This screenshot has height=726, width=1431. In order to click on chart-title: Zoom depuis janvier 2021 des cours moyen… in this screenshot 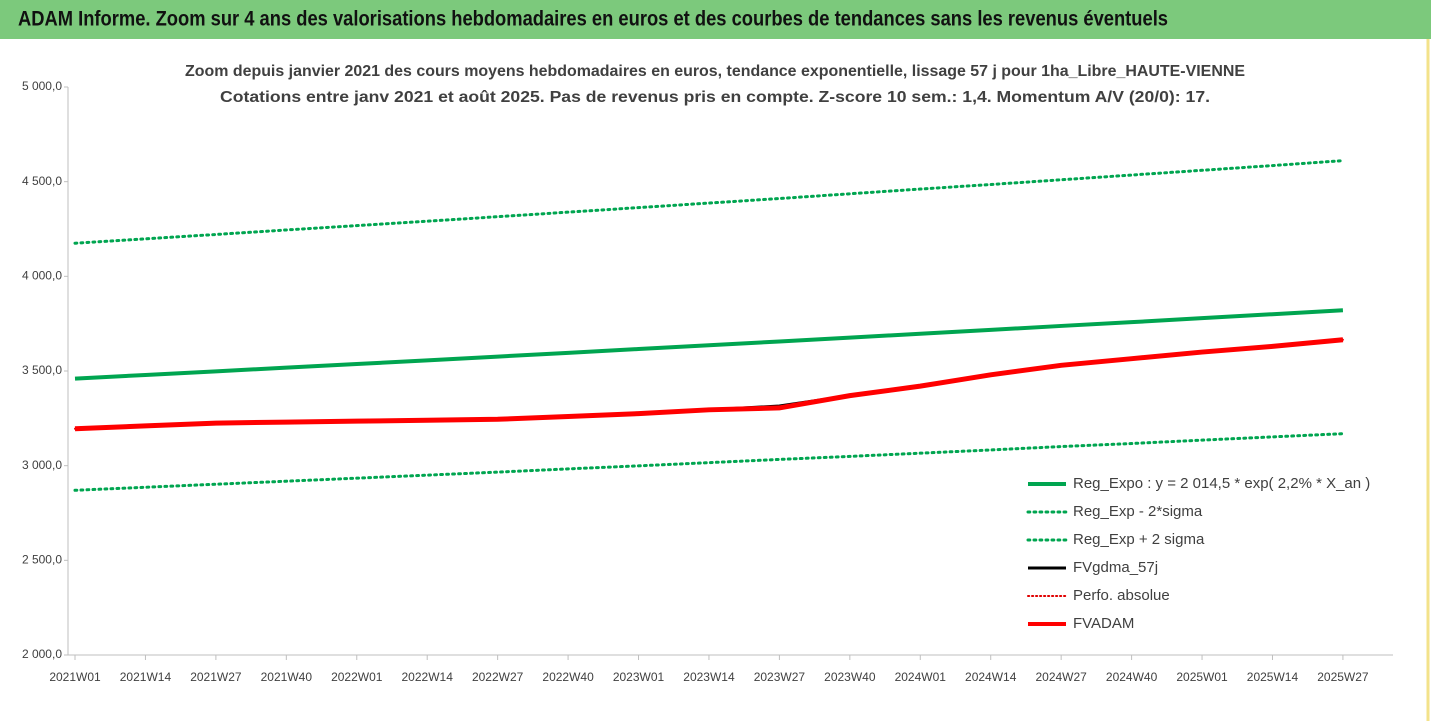, I will do `click(715, 71)`.